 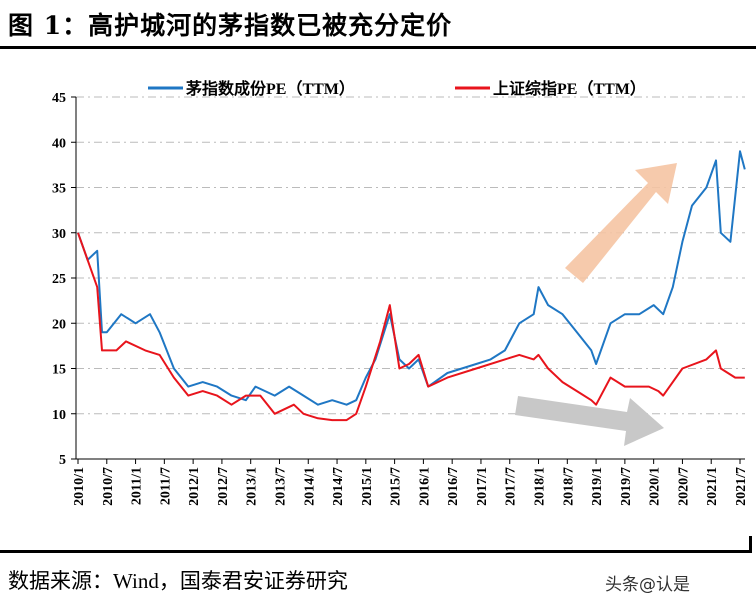 I want to click on right-rule, so click(x=750, y=544).